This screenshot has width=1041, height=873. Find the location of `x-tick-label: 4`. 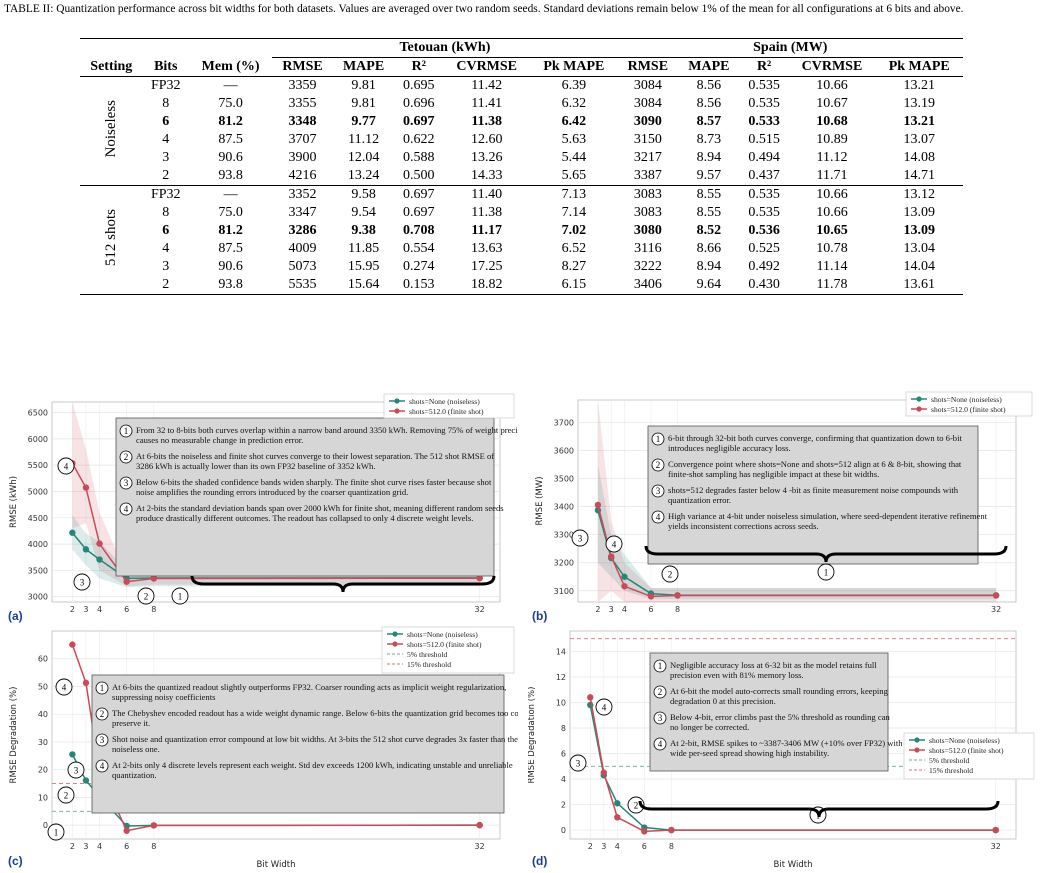

x-tick-label: 4 is located at coordinates (617, 846).